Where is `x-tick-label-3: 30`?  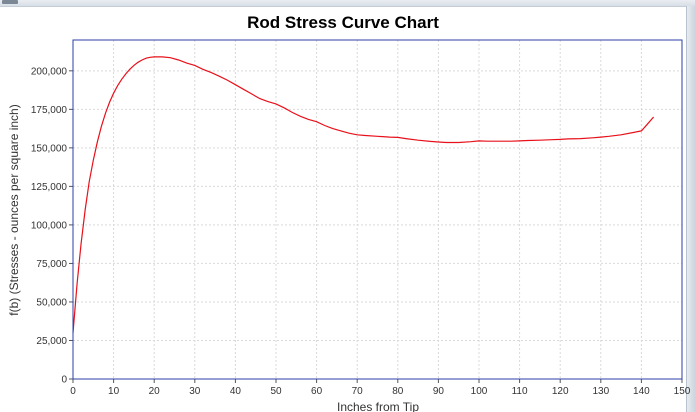
x-tick-label-3: 30 is located at coordinates (195, 391).